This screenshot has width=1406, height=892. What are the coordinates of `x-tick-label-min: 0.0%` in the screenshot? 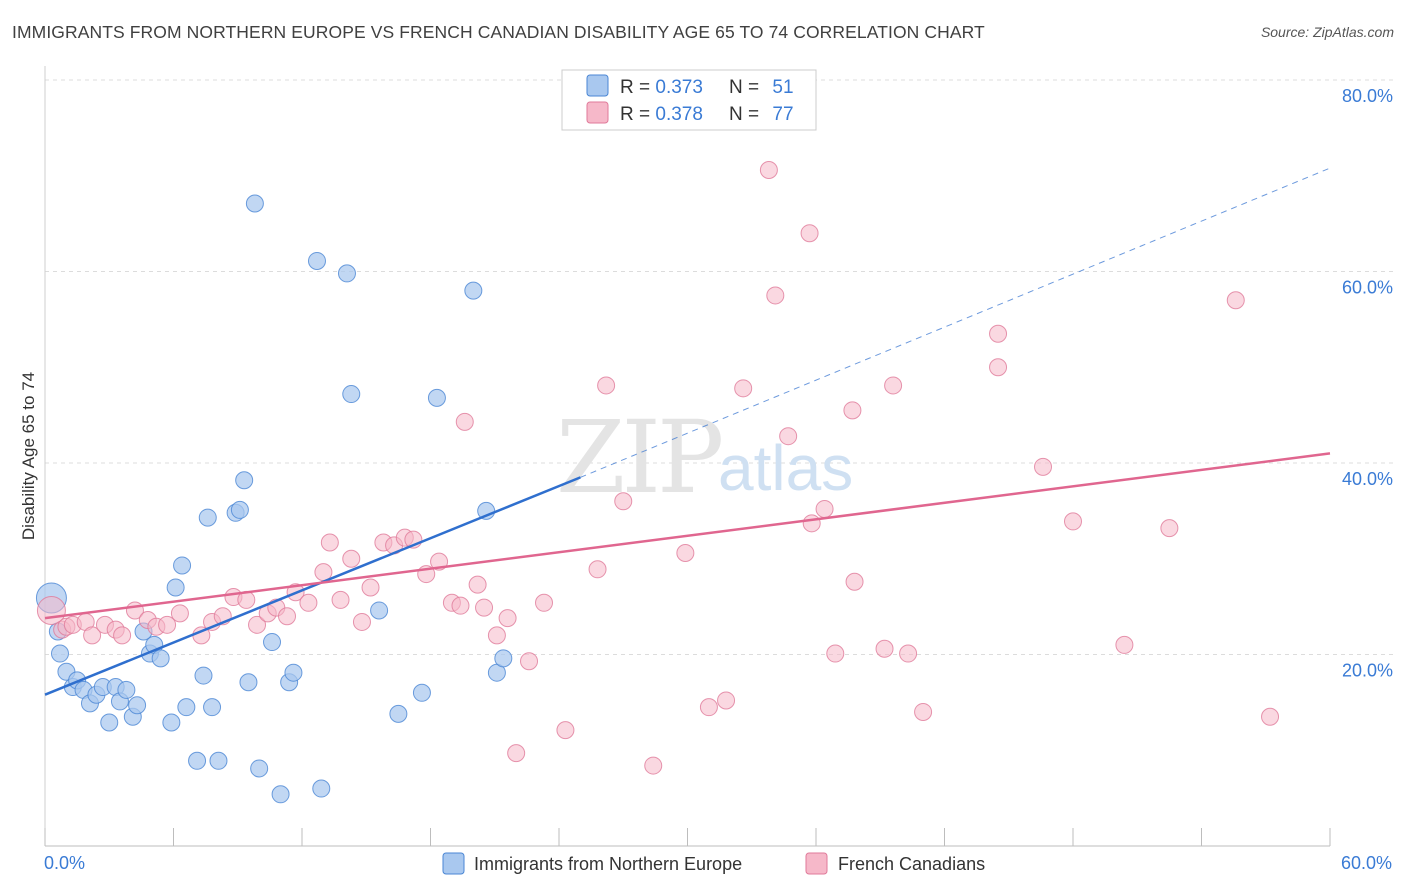 It's located at (64, 863).